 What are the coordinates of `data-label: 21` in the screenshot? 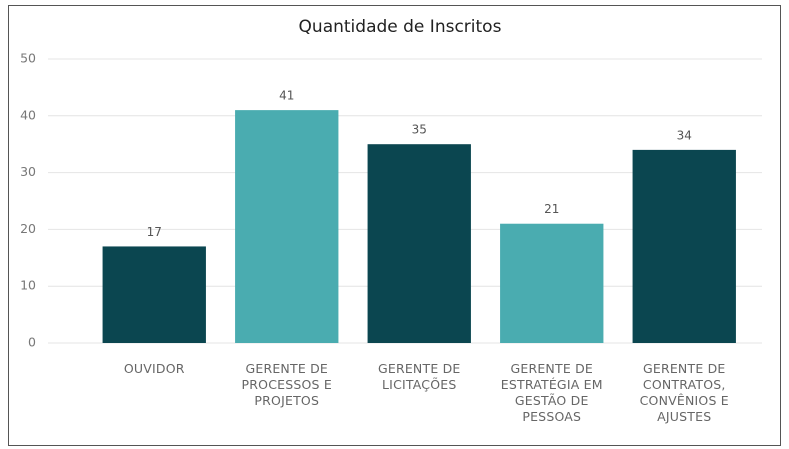 It's located at (551, 209).